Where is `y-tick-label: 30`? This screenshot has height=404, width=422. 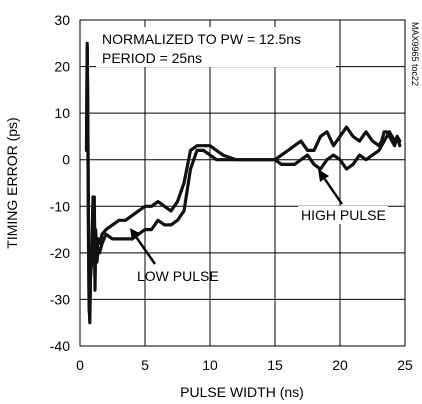 y-tick-label: 30 is located at coordinates (62, 20).